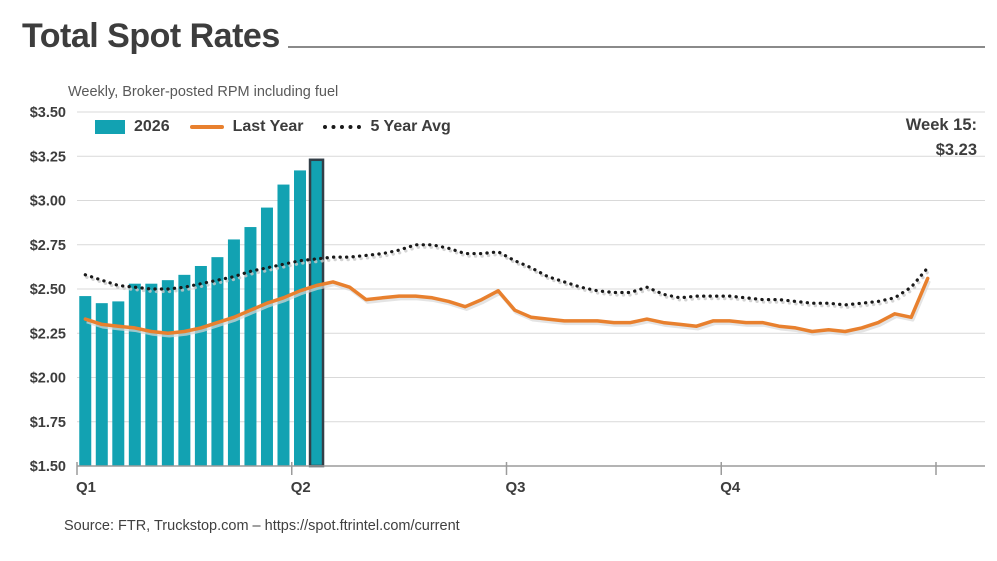 Image resolution: width=997 pixels, height=561 pixels. I want to click on x-axis-label-q2: Q2, so click(301, 487).